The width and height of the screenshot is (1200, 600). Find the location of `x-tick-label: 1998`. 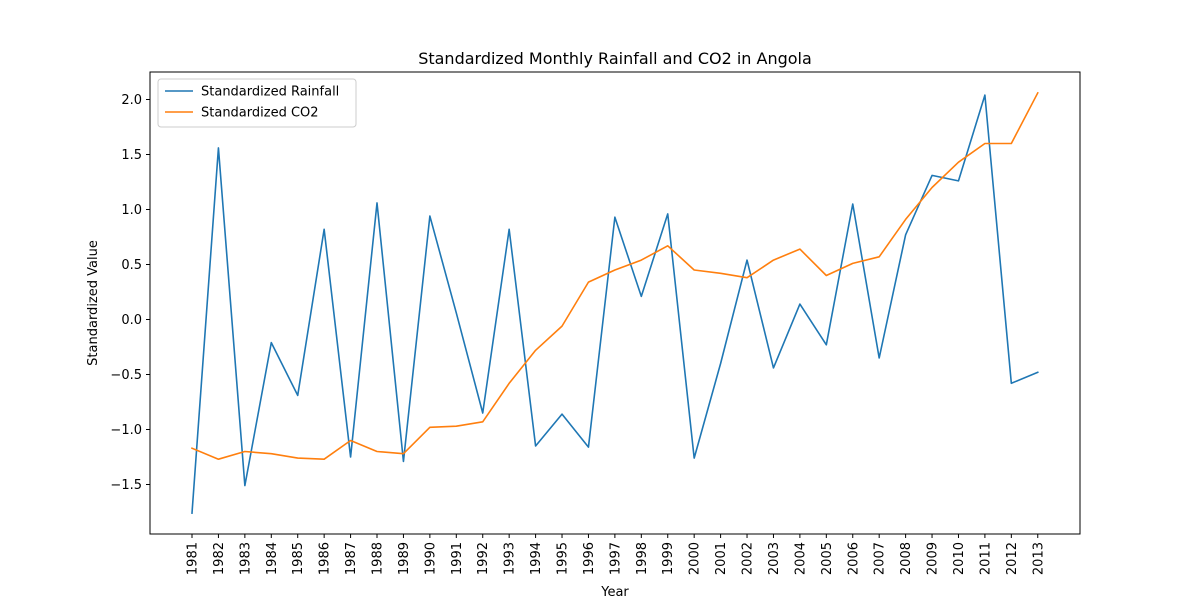

x-tick-label: 1998 is located at coordinates (642, 558).